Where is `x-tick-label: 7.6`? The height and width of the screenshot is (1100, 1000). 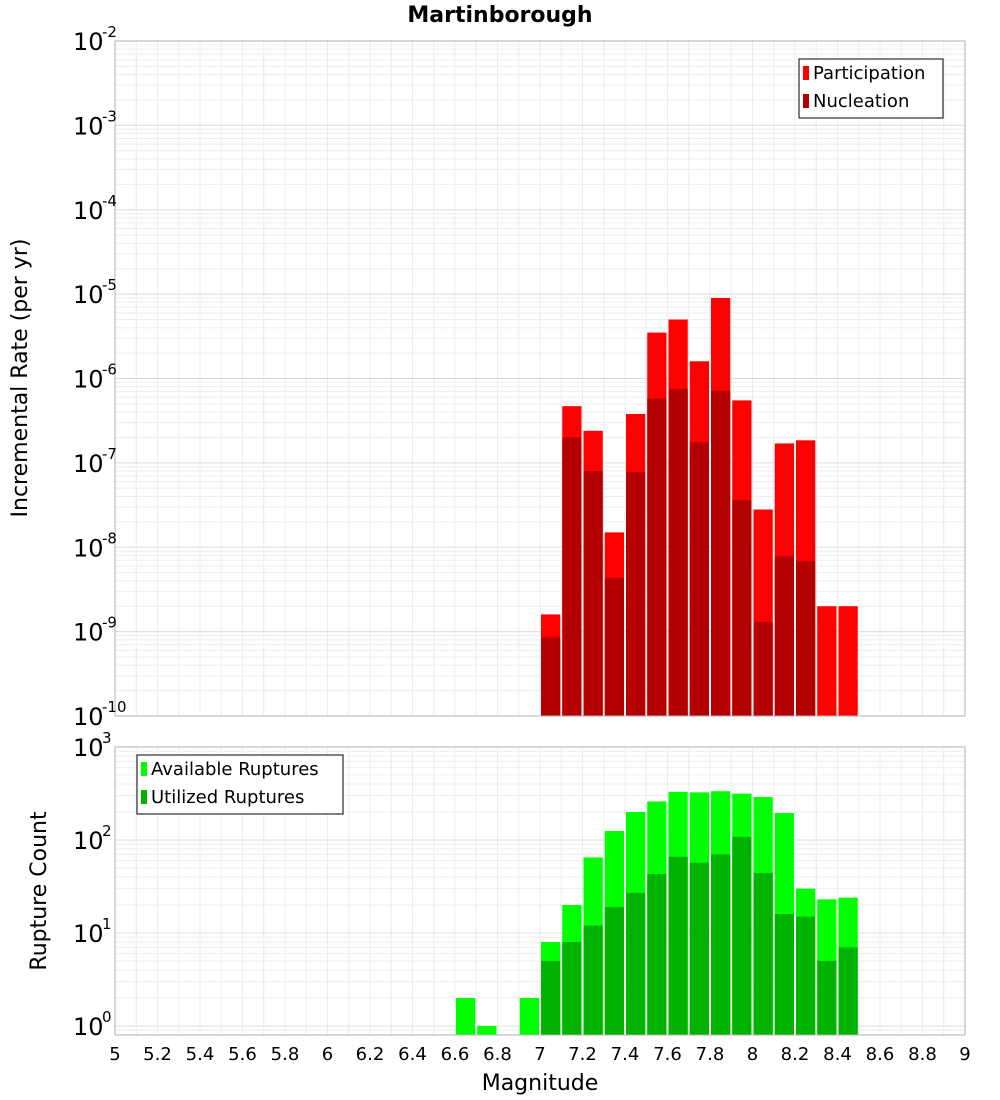 x-tick-label: 7.6 is located at coordinates (667, 1054).